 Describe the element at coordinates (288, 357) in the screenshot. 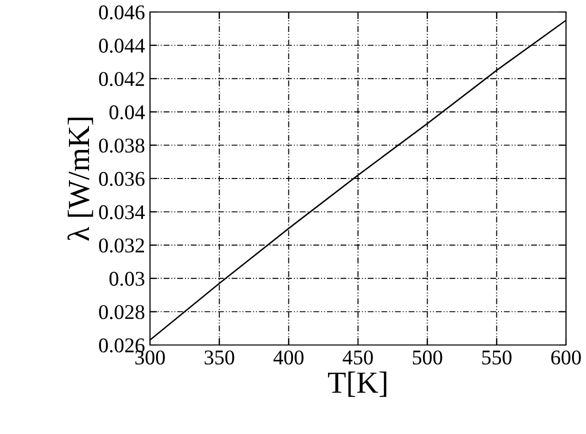

I see `x-tick-label: 400` at that location.